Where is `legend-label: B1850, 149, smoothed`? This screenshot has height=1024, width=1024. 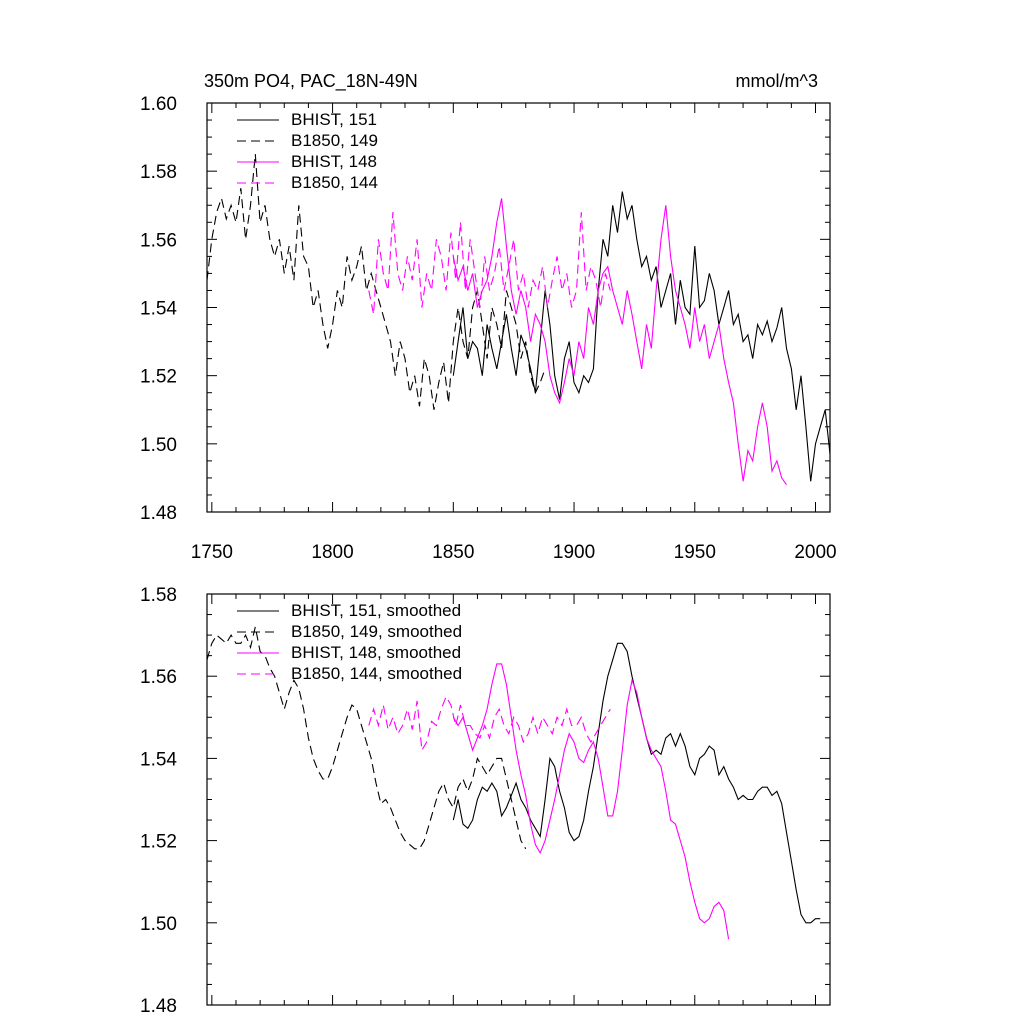
legend-label: B1850, 149, smoothed is located at coordinates (376, 631).